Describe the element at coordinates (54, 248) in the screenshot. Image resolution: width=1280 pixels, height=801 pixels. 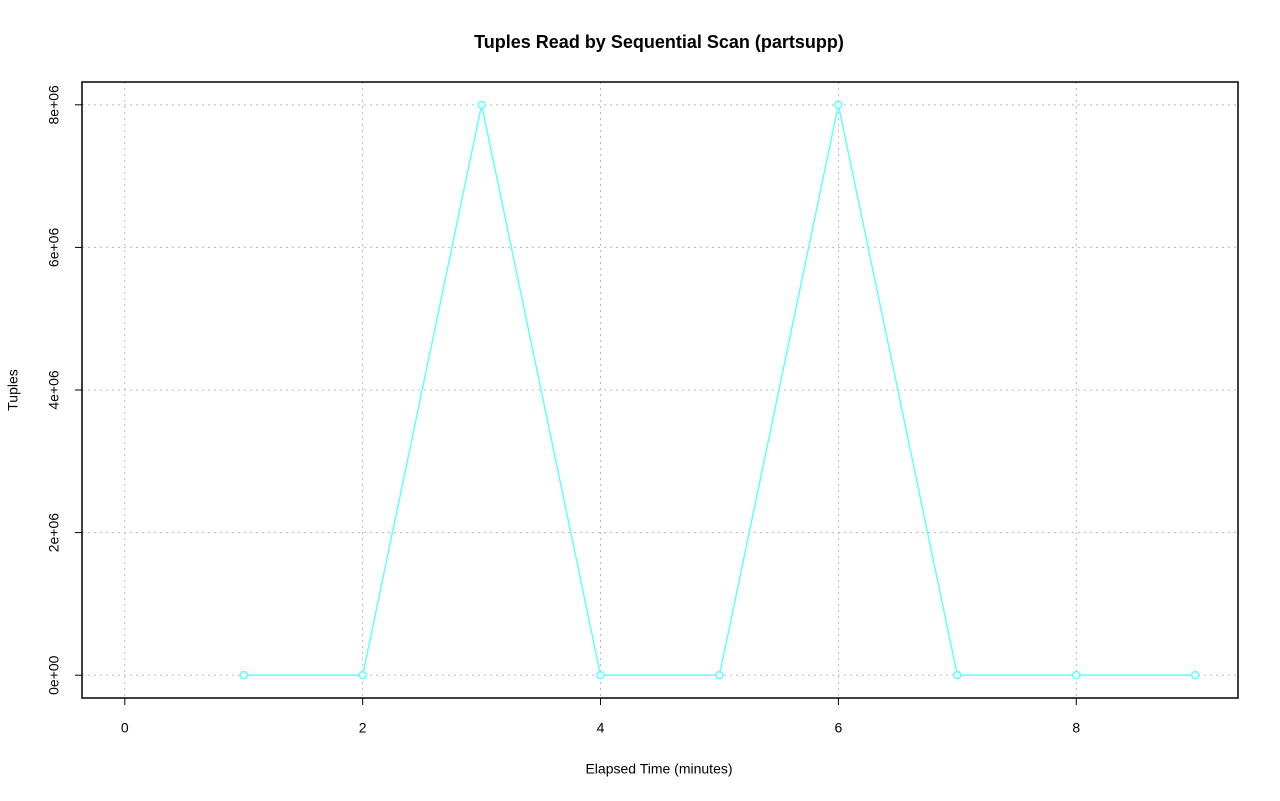
I see `y-tick-label: 6e+06` at that location.